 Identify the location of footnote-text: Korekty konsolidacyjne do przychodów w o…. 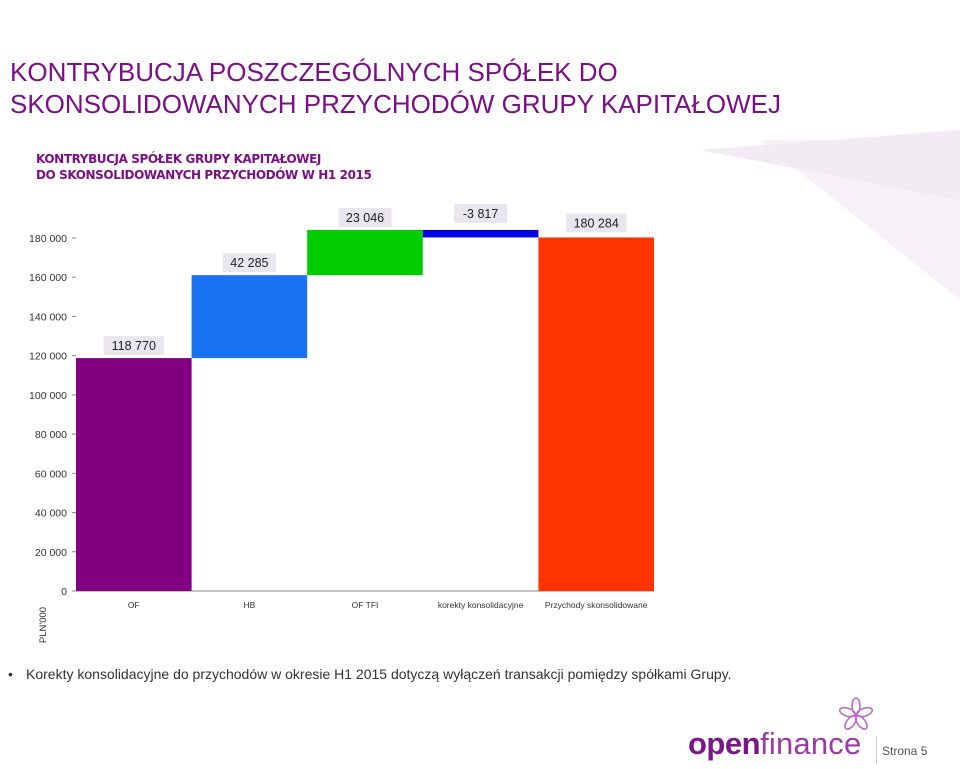
(379, 674).